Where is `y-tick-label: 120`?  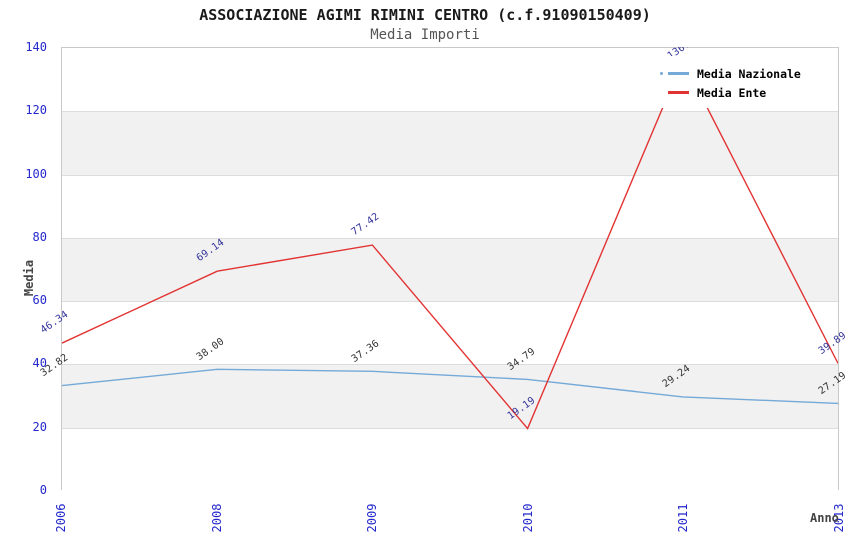
y-tick-label: 120 is located at coordinates (36, 110).